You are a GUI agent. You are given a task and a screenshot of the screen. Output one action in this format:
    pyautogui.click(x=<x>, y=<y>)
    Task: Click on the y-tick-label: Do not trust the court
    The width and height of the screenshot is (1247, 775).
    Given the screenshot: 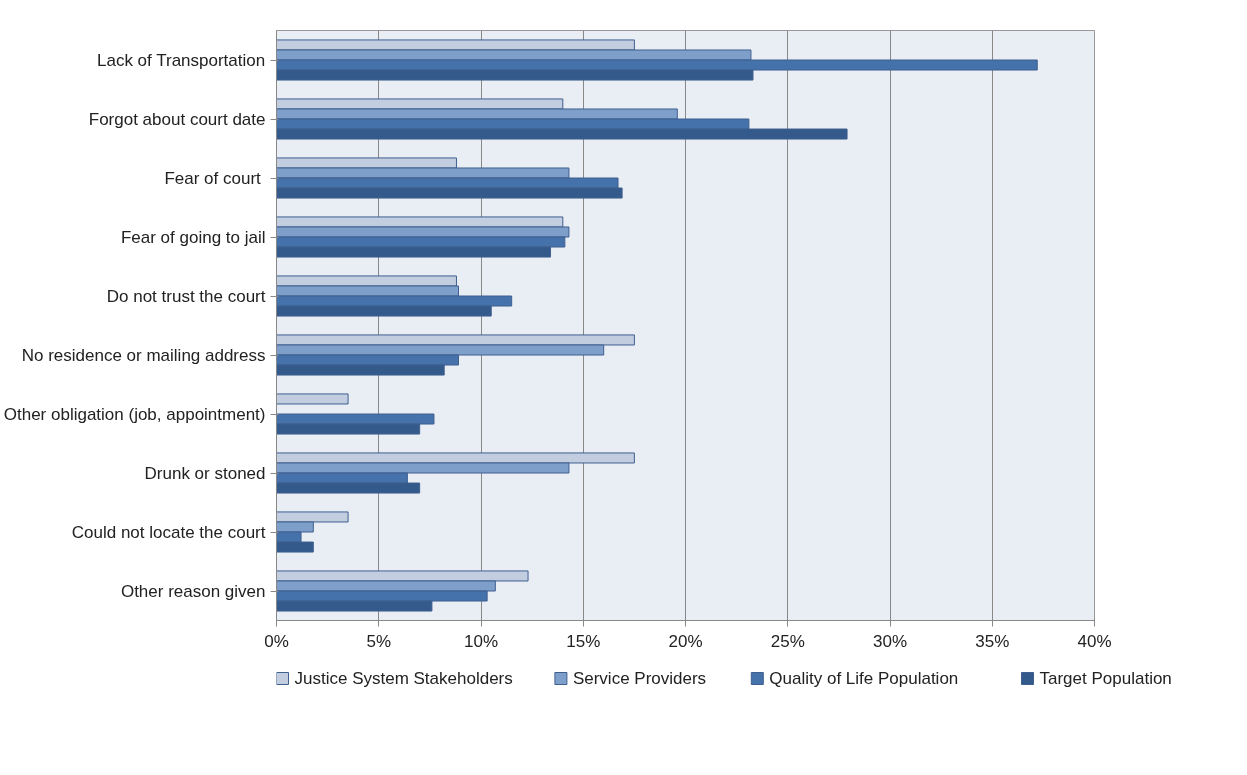 What is the action you would take?
    pyautogui.click(x=186, y=296)
    